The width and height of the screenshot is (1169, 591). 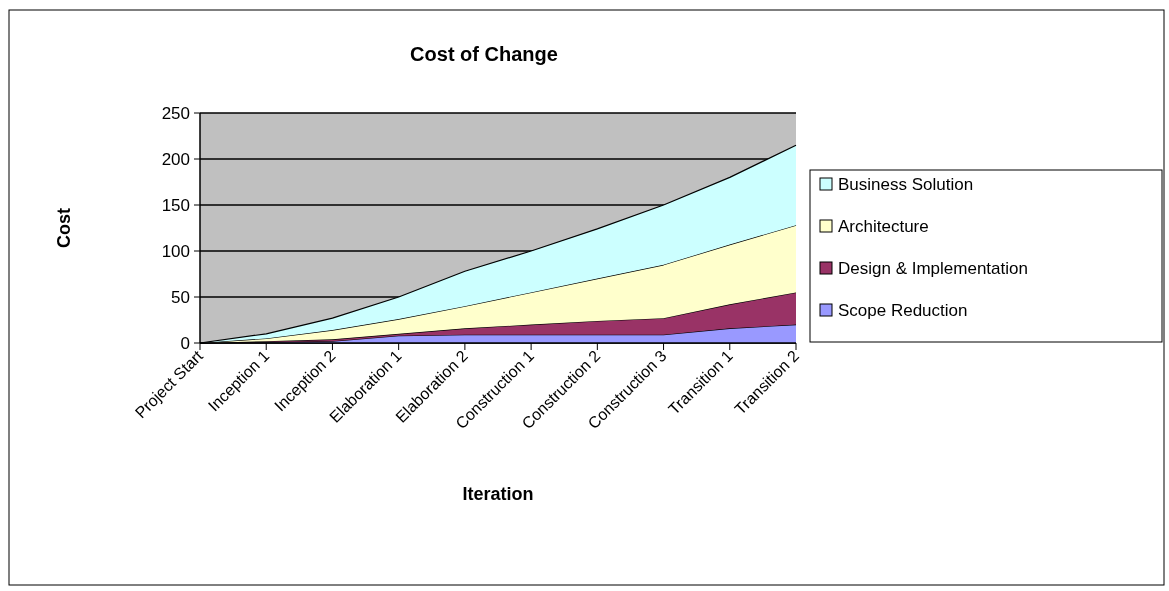 I want to click on y-tick-label: 100, so click(x=175, y=251).